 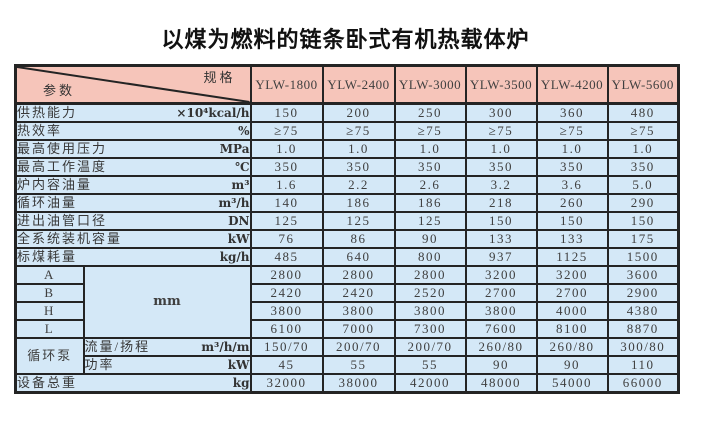 What do you see at coordinates (55, 184) in the screenshot?
I see `row-label: 炉内容油量` at bounding box center [55, 184].